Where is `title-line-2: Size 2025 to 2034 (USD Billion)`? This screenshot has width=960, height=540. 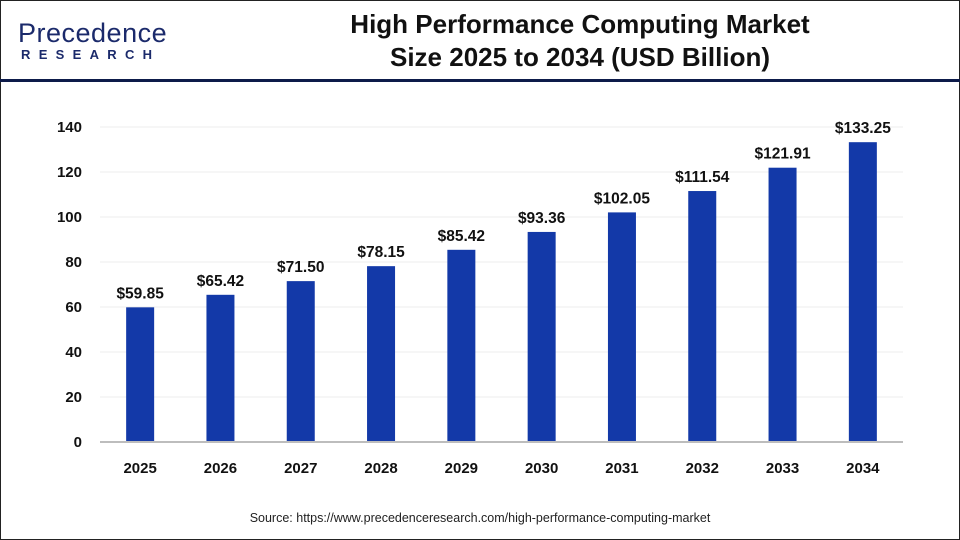
title-line-2: Size 2025 to 2034 (USD Billion) is located at coordinates (579, 57).